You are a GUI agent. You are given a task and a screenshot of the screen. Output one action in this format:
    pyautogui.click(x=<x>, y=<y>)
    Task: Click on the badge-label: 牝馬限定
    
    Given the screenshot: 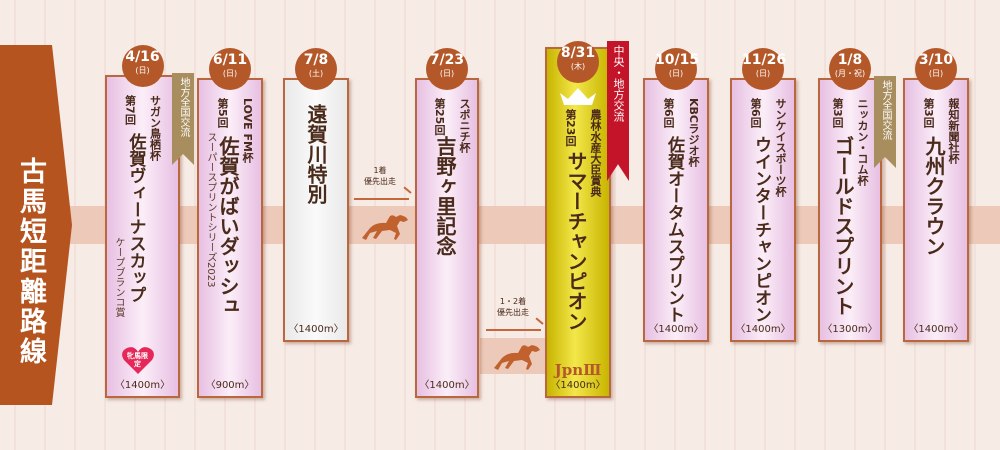 What is the action you would take?
    pyautogui.click(x=137, y=360)
    